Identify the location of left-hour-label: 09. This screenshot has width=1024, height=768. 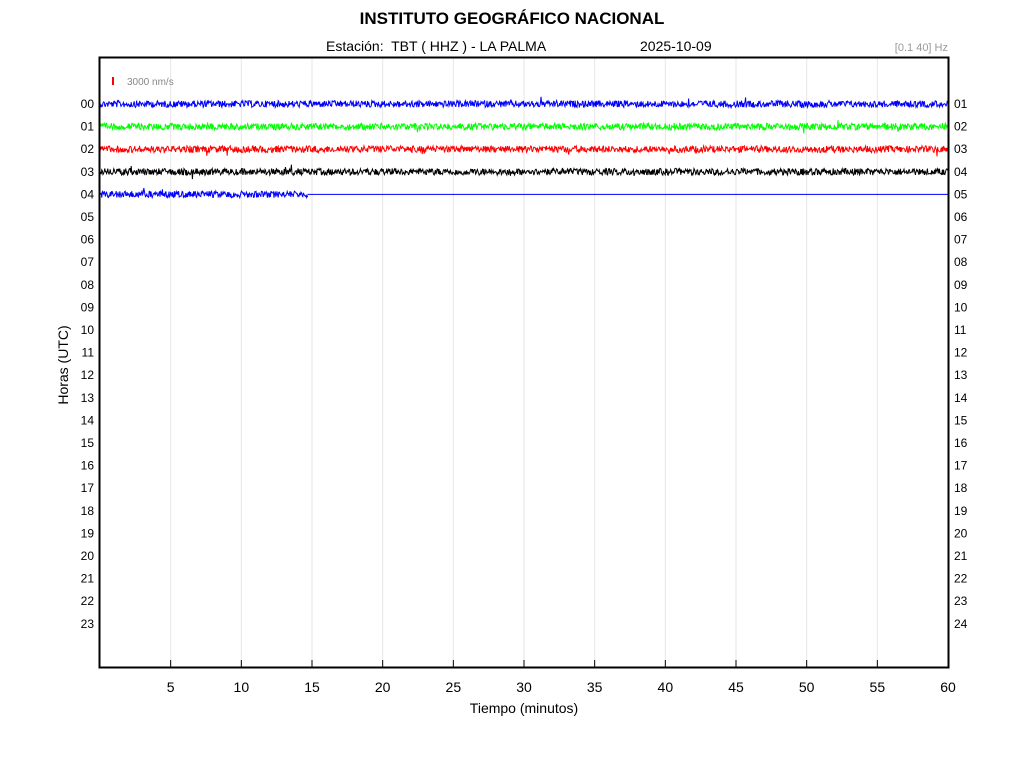
(88, 307).